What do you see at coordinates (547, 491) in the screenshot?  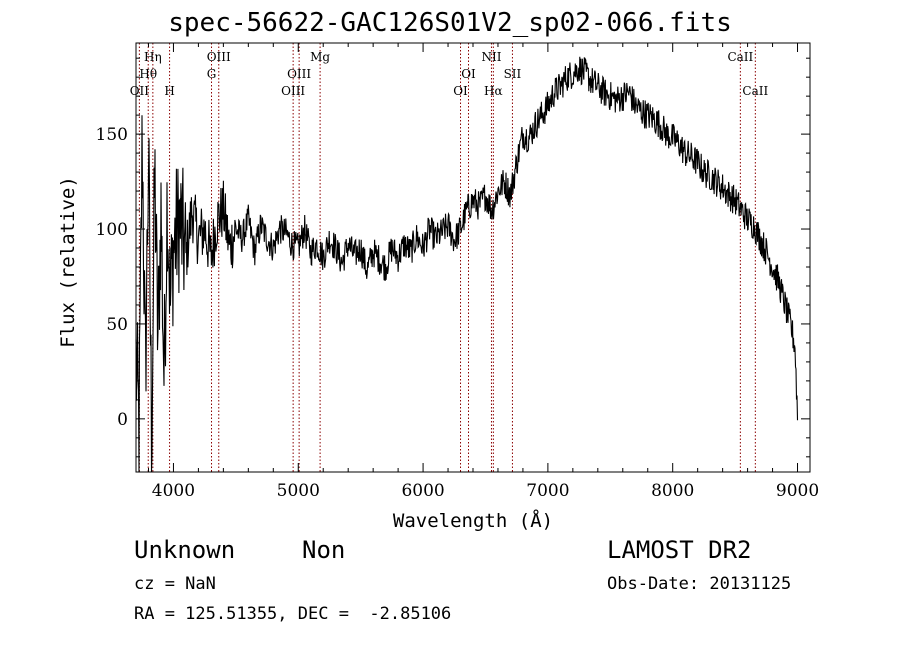 I see `x-tick-label: 7000` at bounding box center [547, 491].